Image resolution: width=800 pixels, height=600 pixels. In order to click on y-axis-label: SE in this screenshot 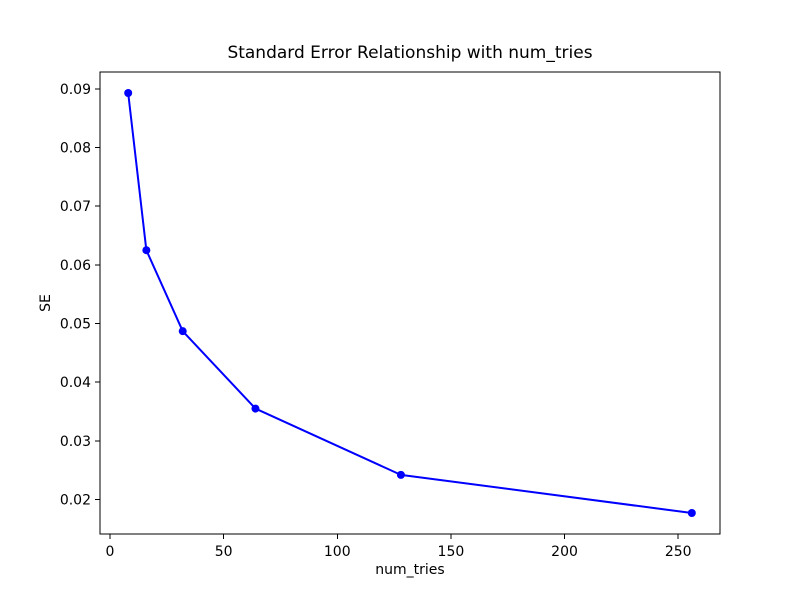, I will do `click(46, 303)`.